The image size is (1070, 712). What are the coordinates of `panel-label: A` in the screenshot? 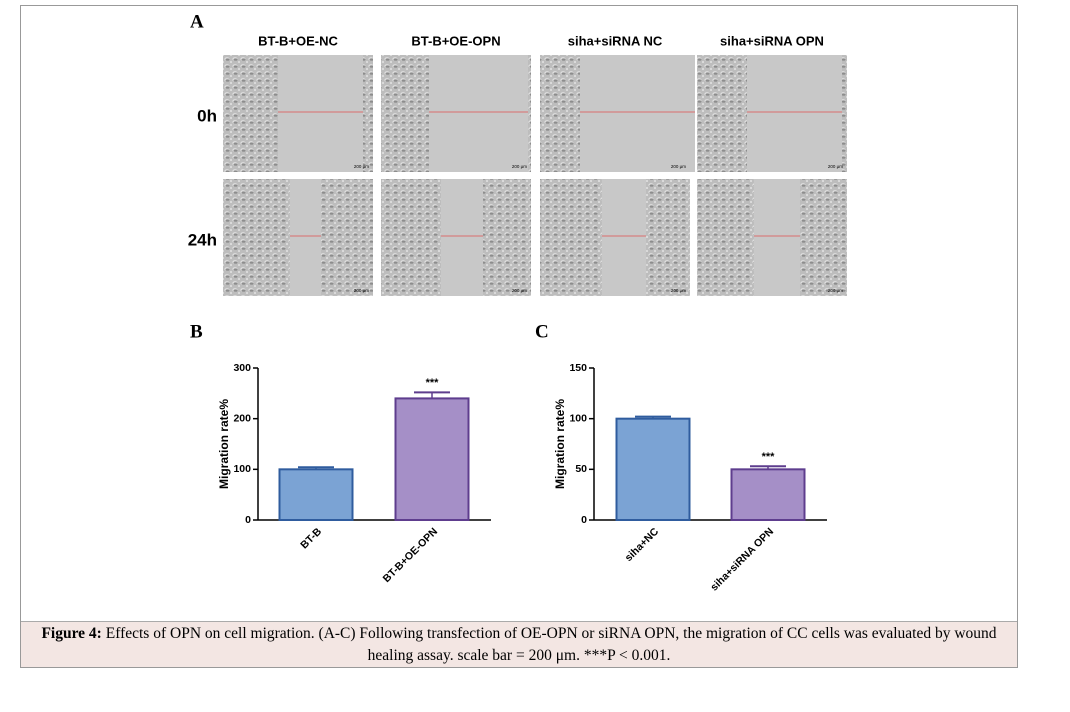 It's located at (197, 21).